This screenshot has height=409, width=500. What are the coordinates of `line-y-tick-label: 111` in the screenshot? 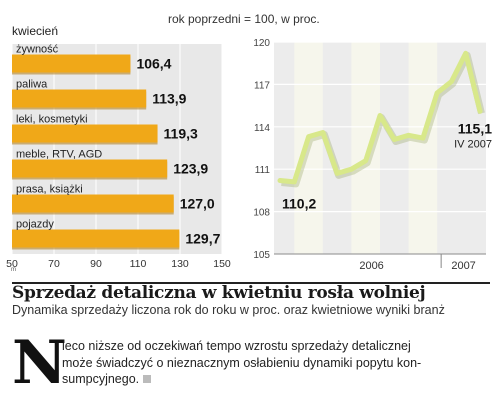 It's located at (263, 170).